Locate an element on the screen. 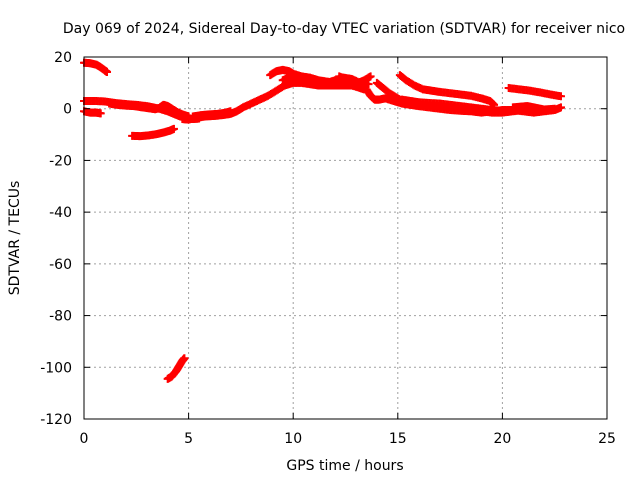  y-tick-label: 20 is located at coordinates (63, 58).